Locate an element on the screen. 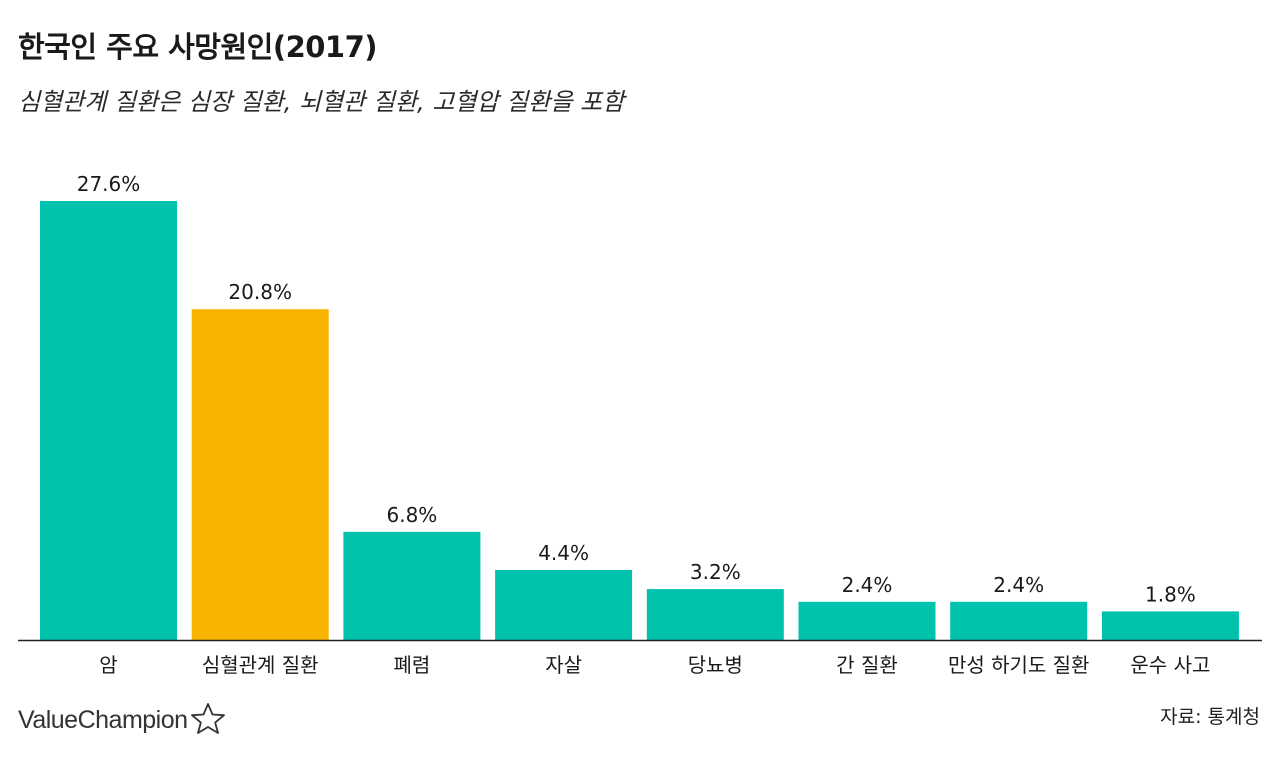 This screenshot has height=757, width=1280. star-outline-icon is located at coordinates (208, 720).